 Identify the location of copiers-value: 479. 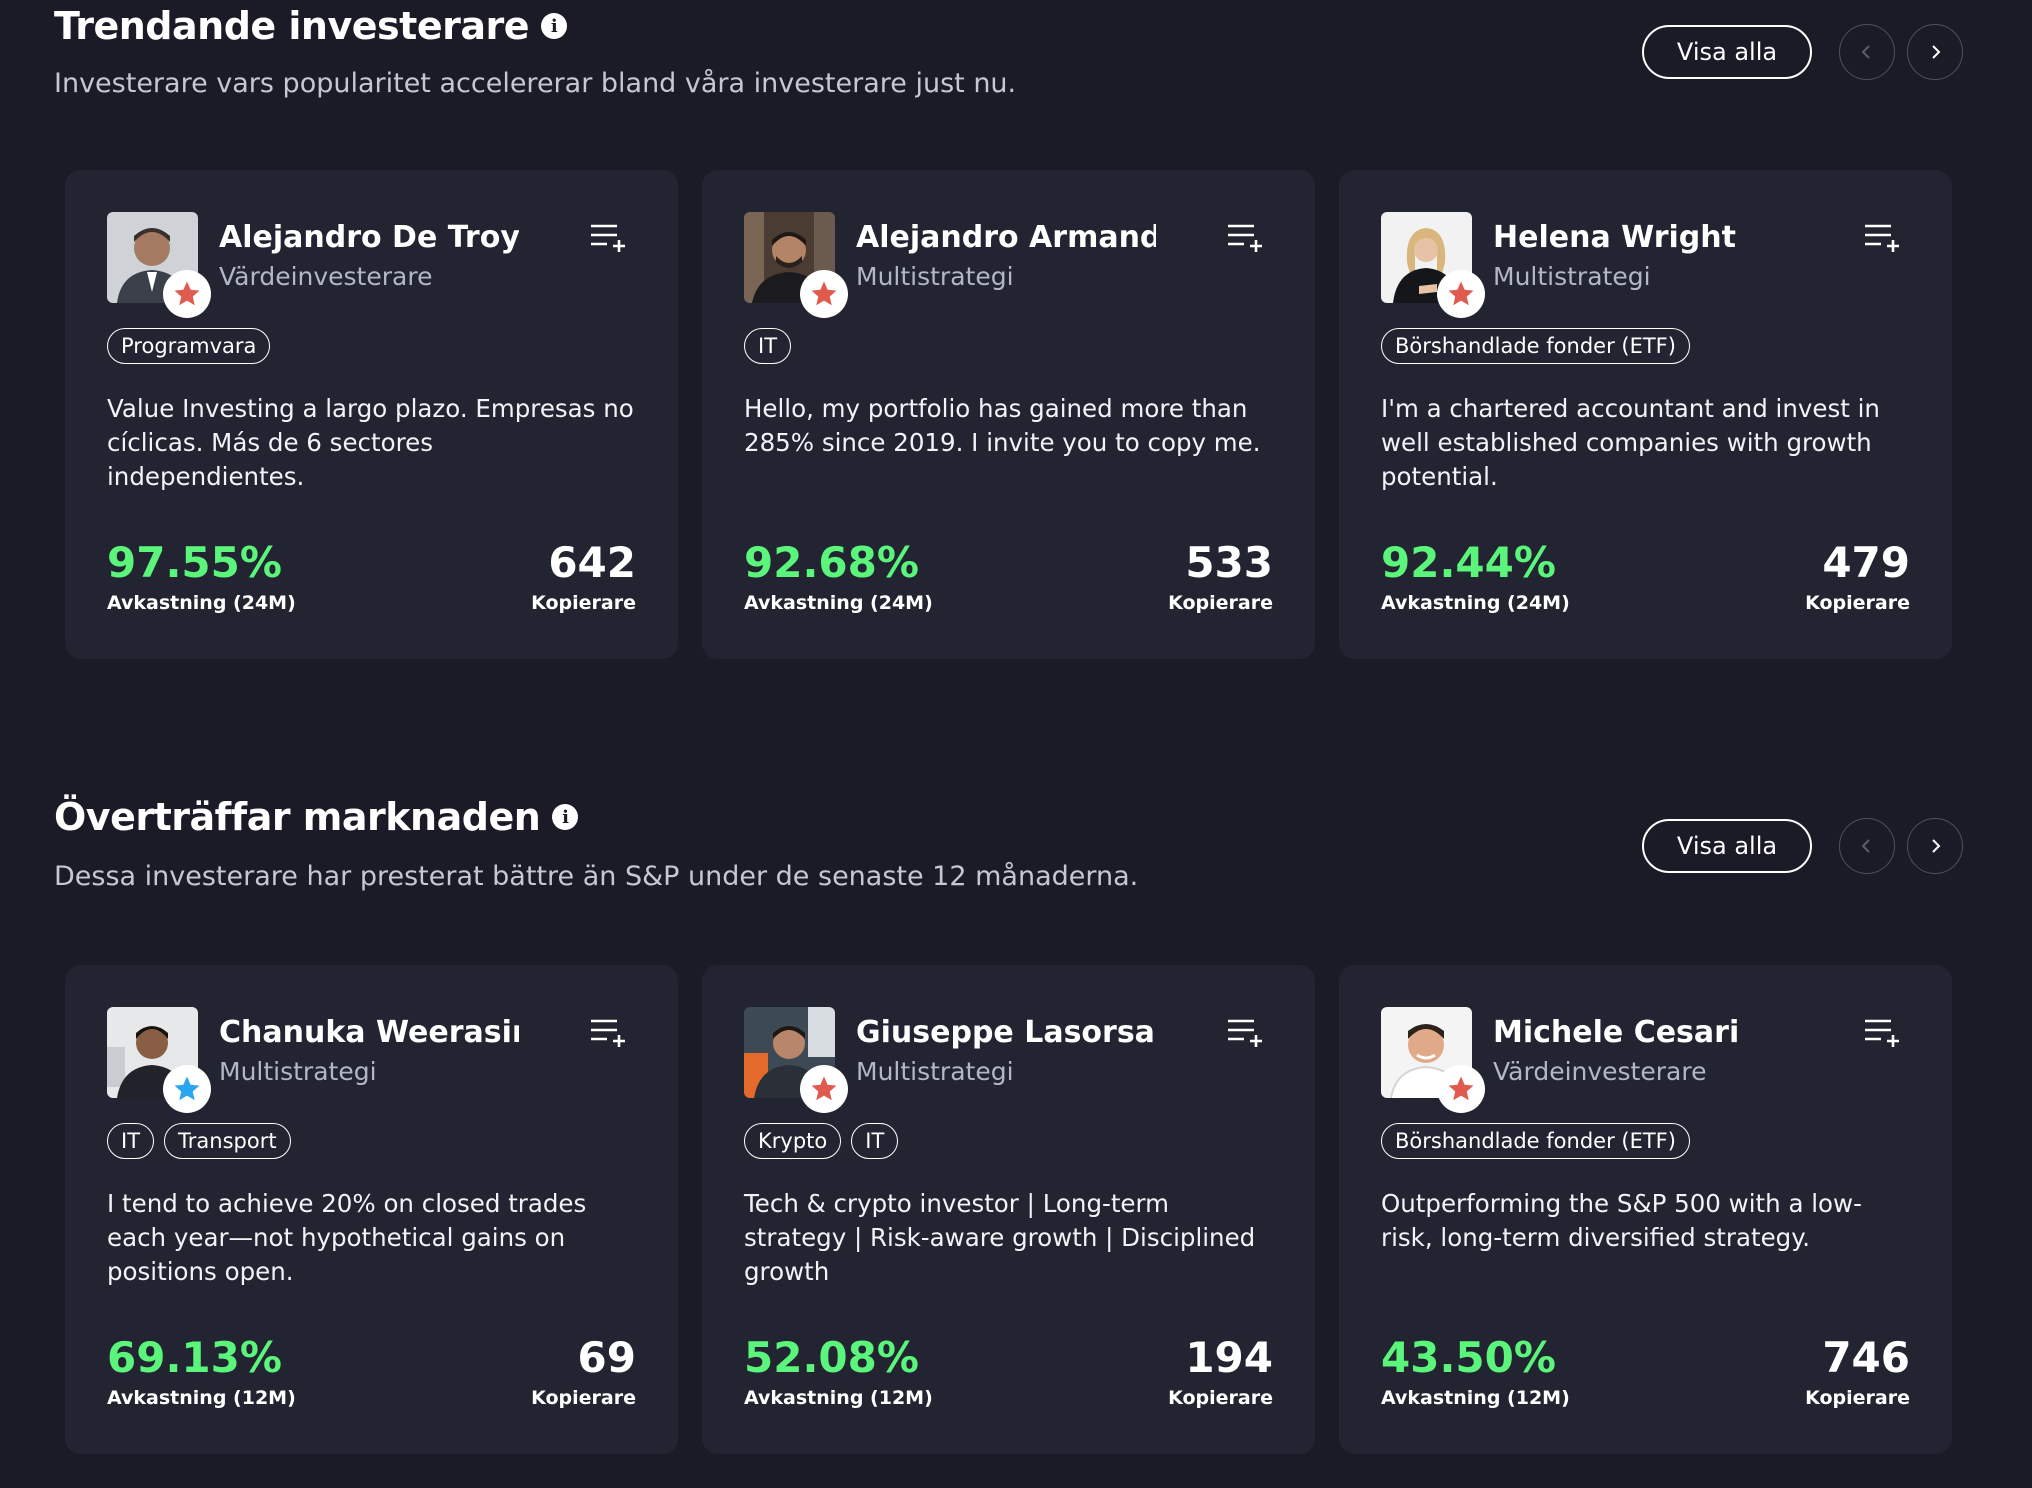
(1866, 562).